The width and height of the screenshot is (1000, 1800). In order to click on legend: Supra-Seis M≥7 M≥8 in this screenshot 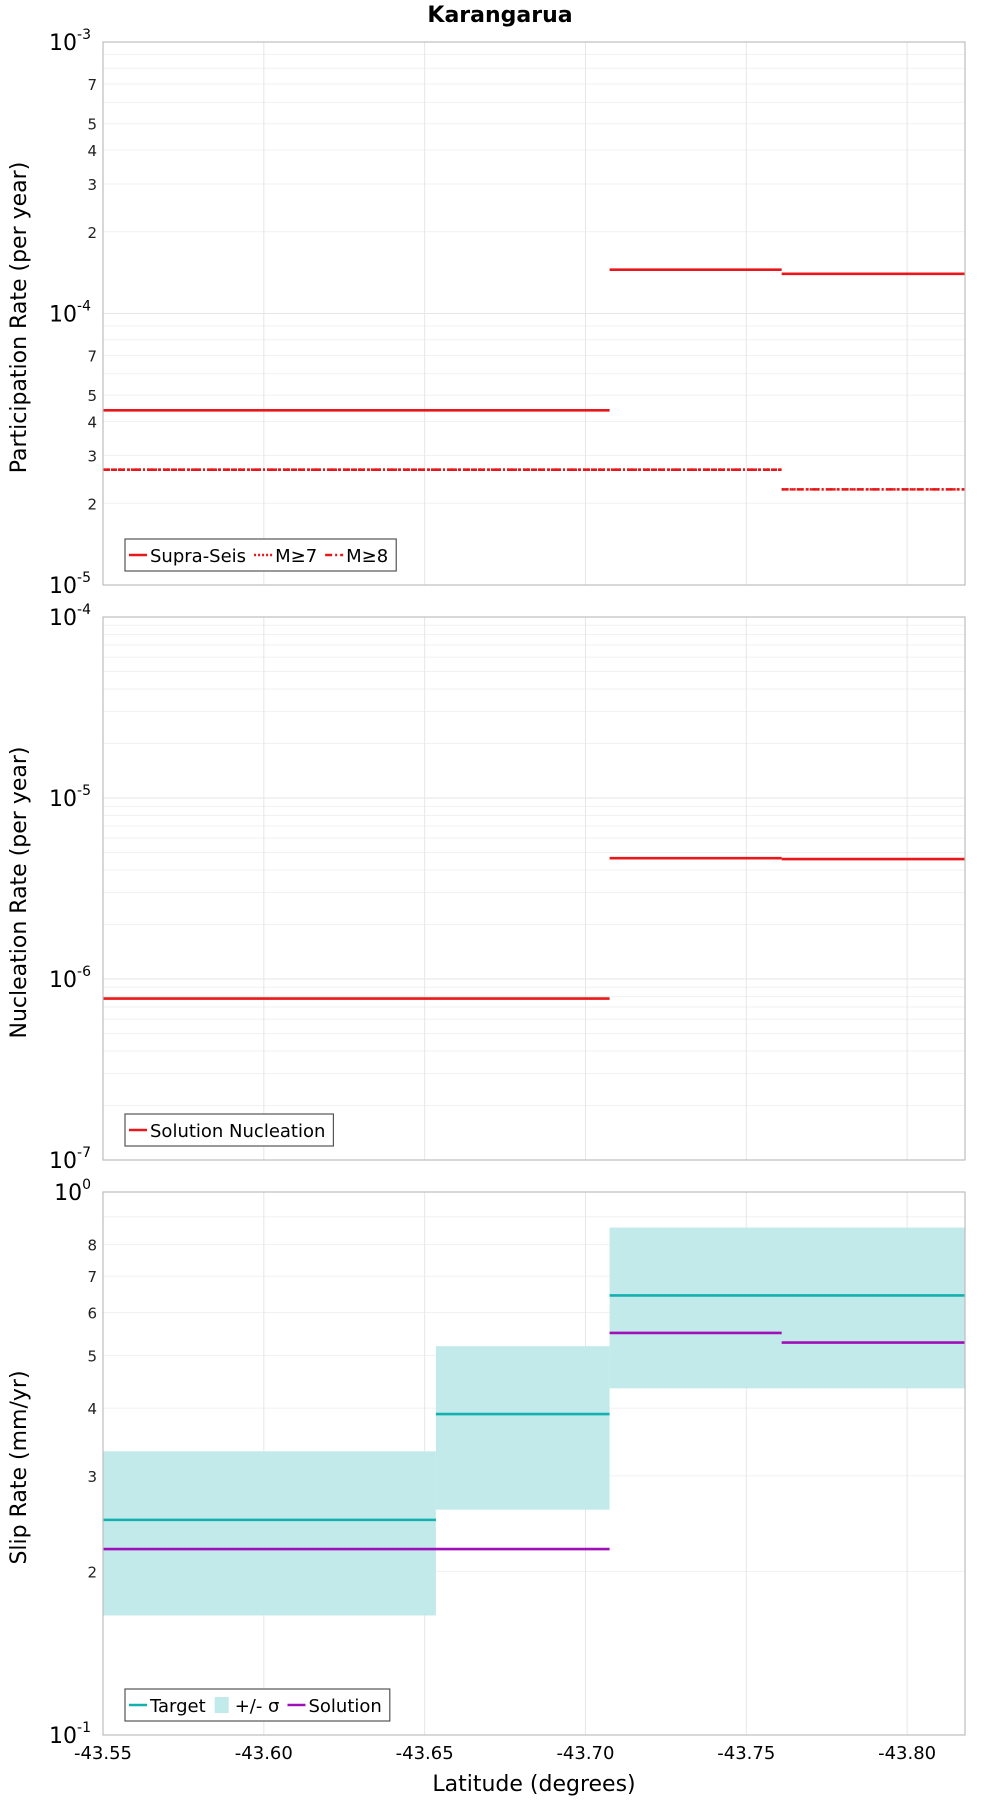, I will do `click(260, 555)`.